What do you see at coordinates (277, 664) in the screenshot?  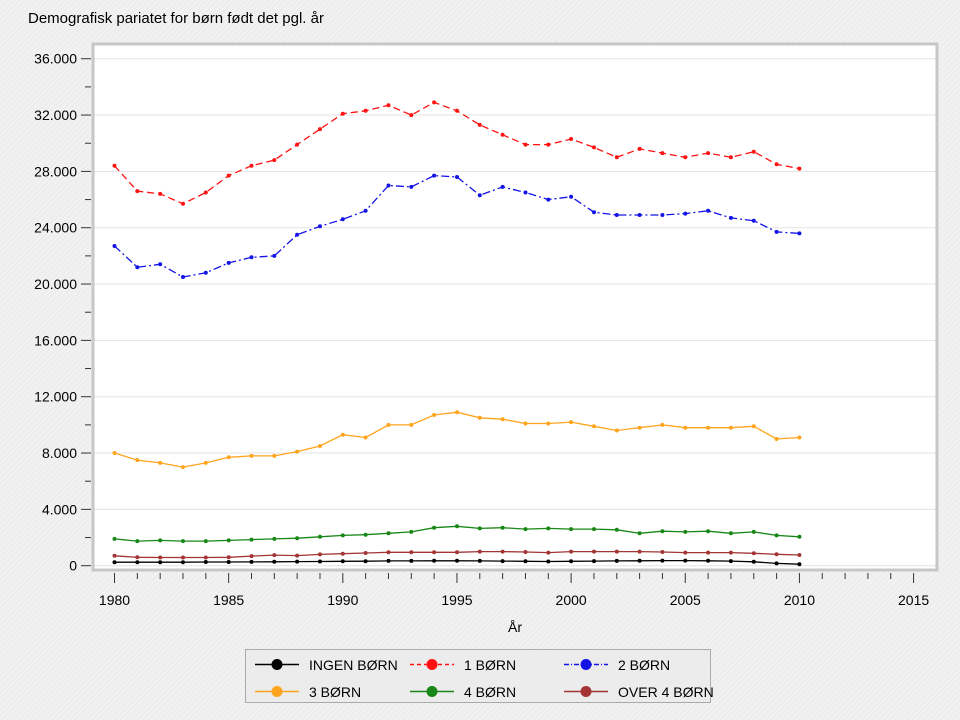 I see `legend-line-marker-icon` at bounding box center [277, 664].